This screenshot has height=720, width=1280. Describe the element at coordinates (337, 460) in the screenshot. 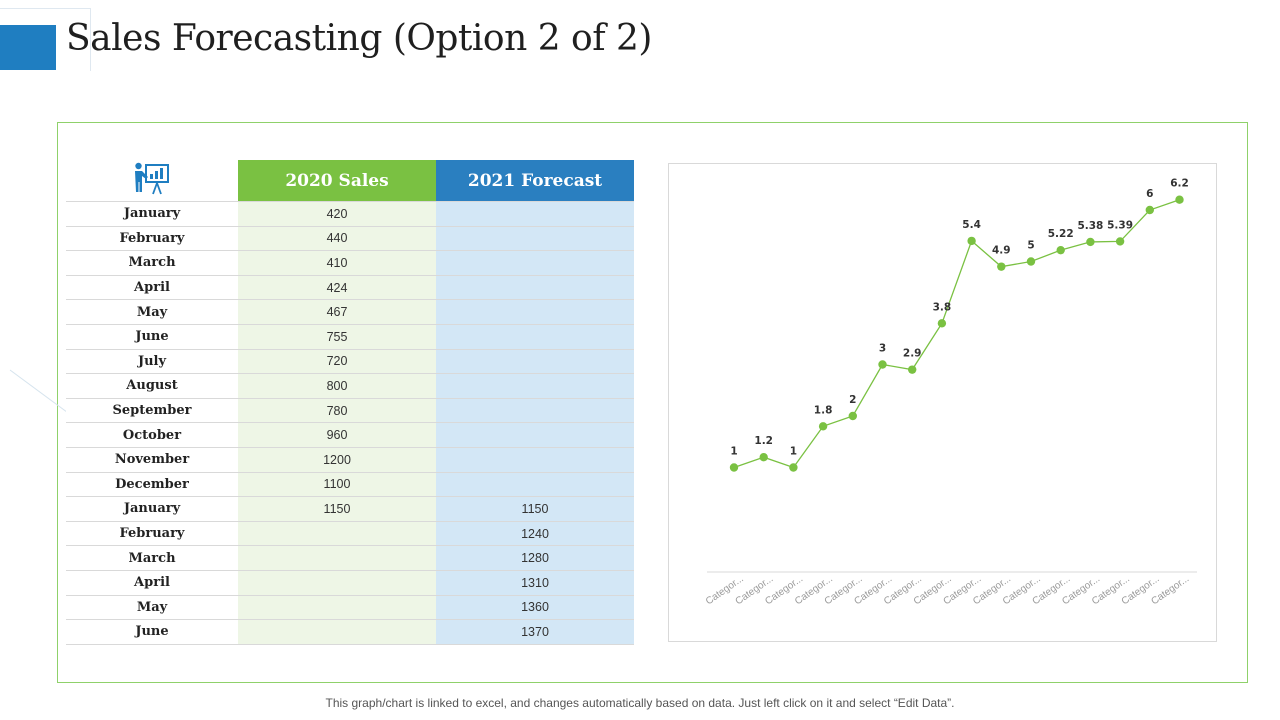

I see `sales-cell: 1200` at that location.